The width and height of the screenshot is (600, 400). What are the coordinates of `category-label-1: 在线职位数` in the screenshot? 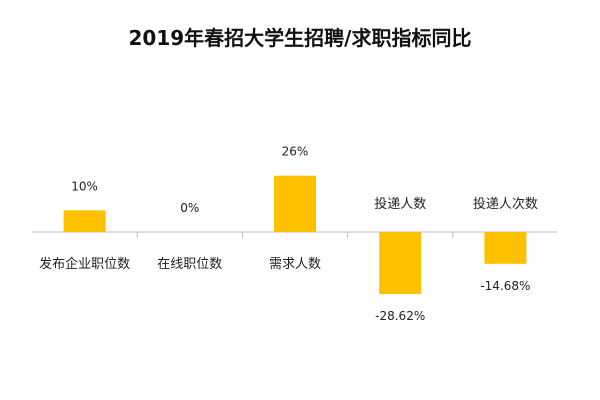 It's located at (189, 264).